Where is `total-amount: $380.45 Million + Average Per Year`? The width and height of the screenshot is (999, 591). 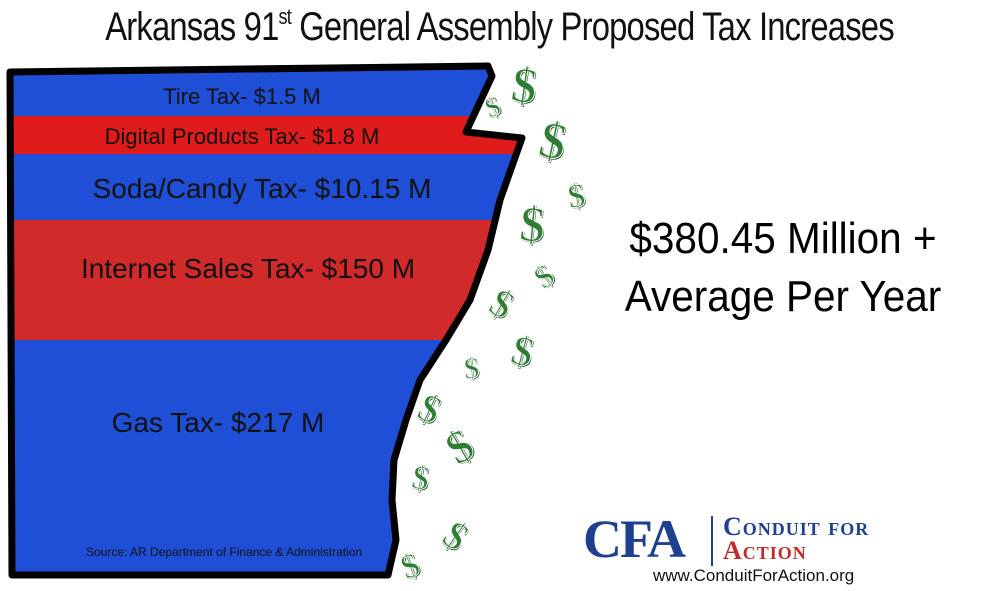
total-amount: $380.45 Million + Average Per Year is located at coordinates (782, 268).